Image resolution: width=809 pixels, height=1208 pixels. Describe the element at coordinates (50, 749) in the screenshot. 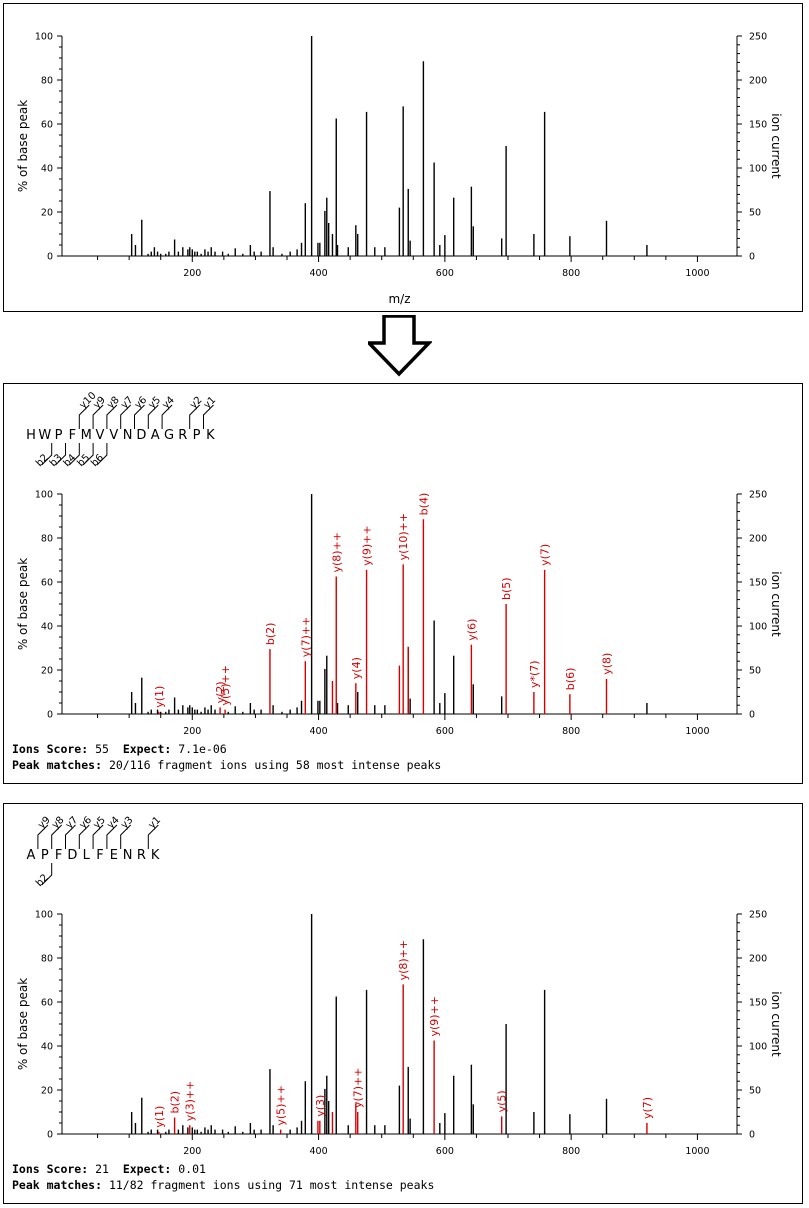

I see `ions-score-label: Ions Score:` at that location.